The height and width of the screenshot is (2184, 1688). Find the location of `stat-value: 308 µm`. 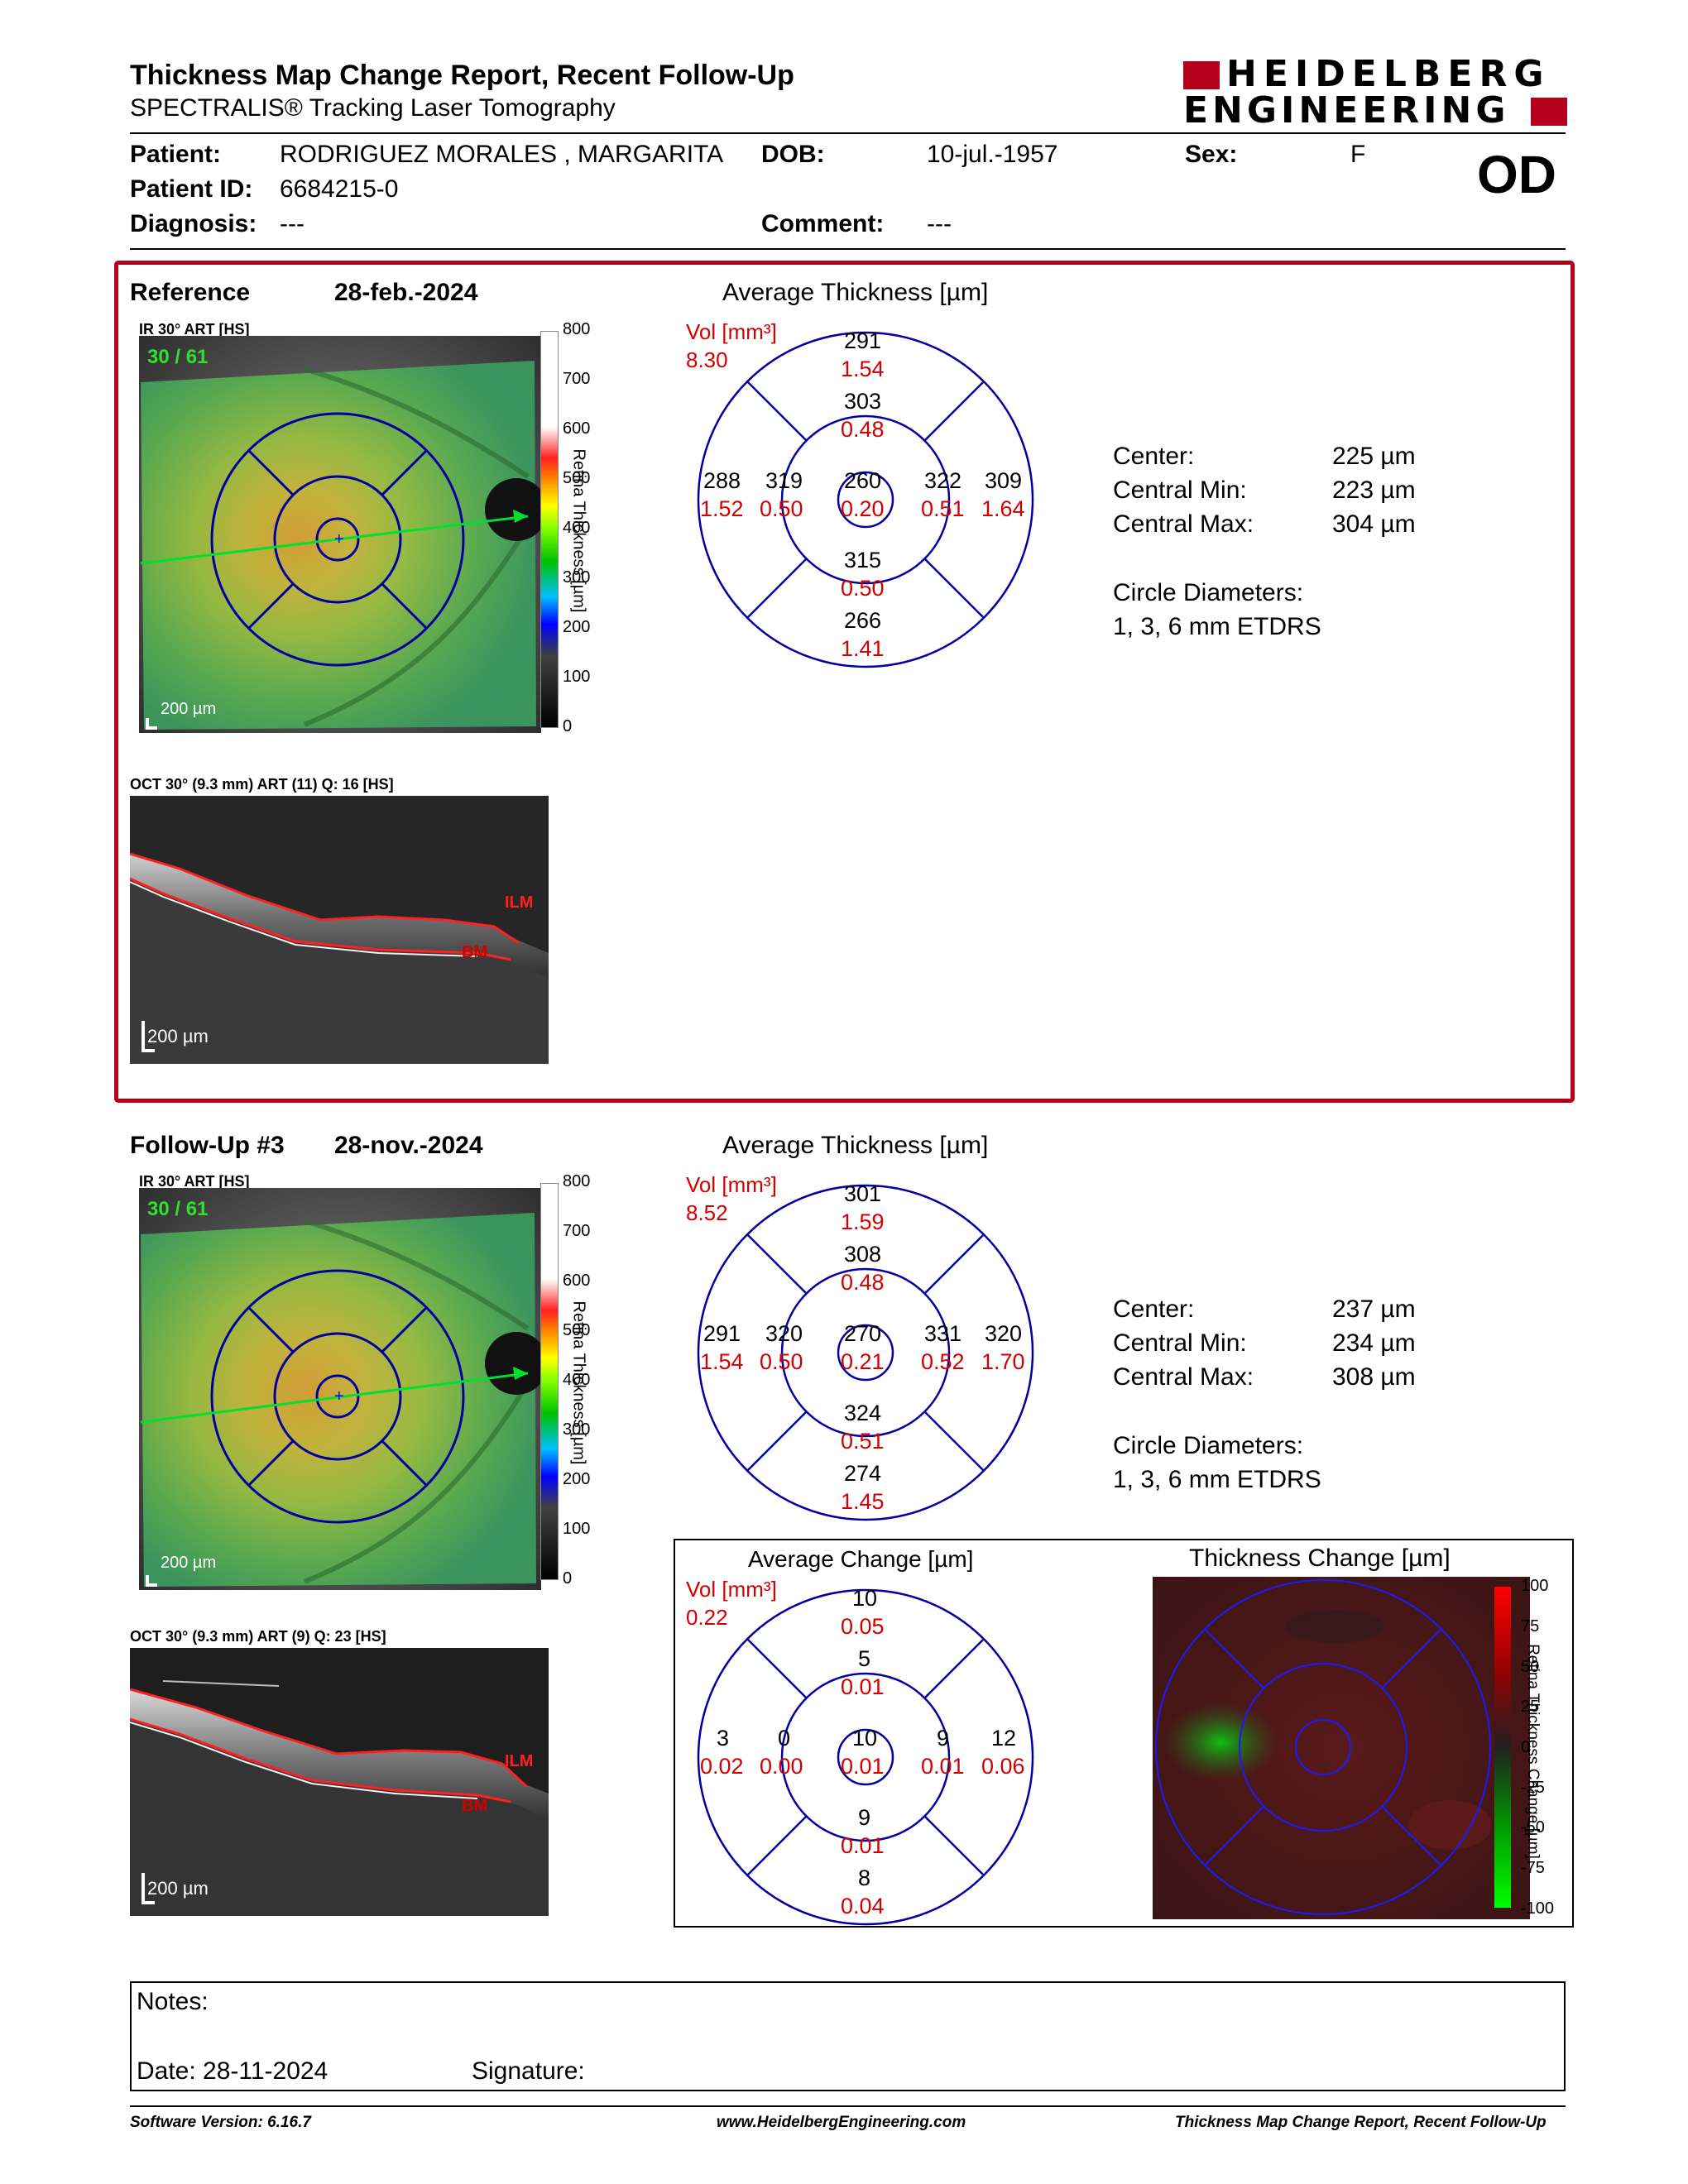

stat-value: 308 µm is located at coordinates (1374, 1377).